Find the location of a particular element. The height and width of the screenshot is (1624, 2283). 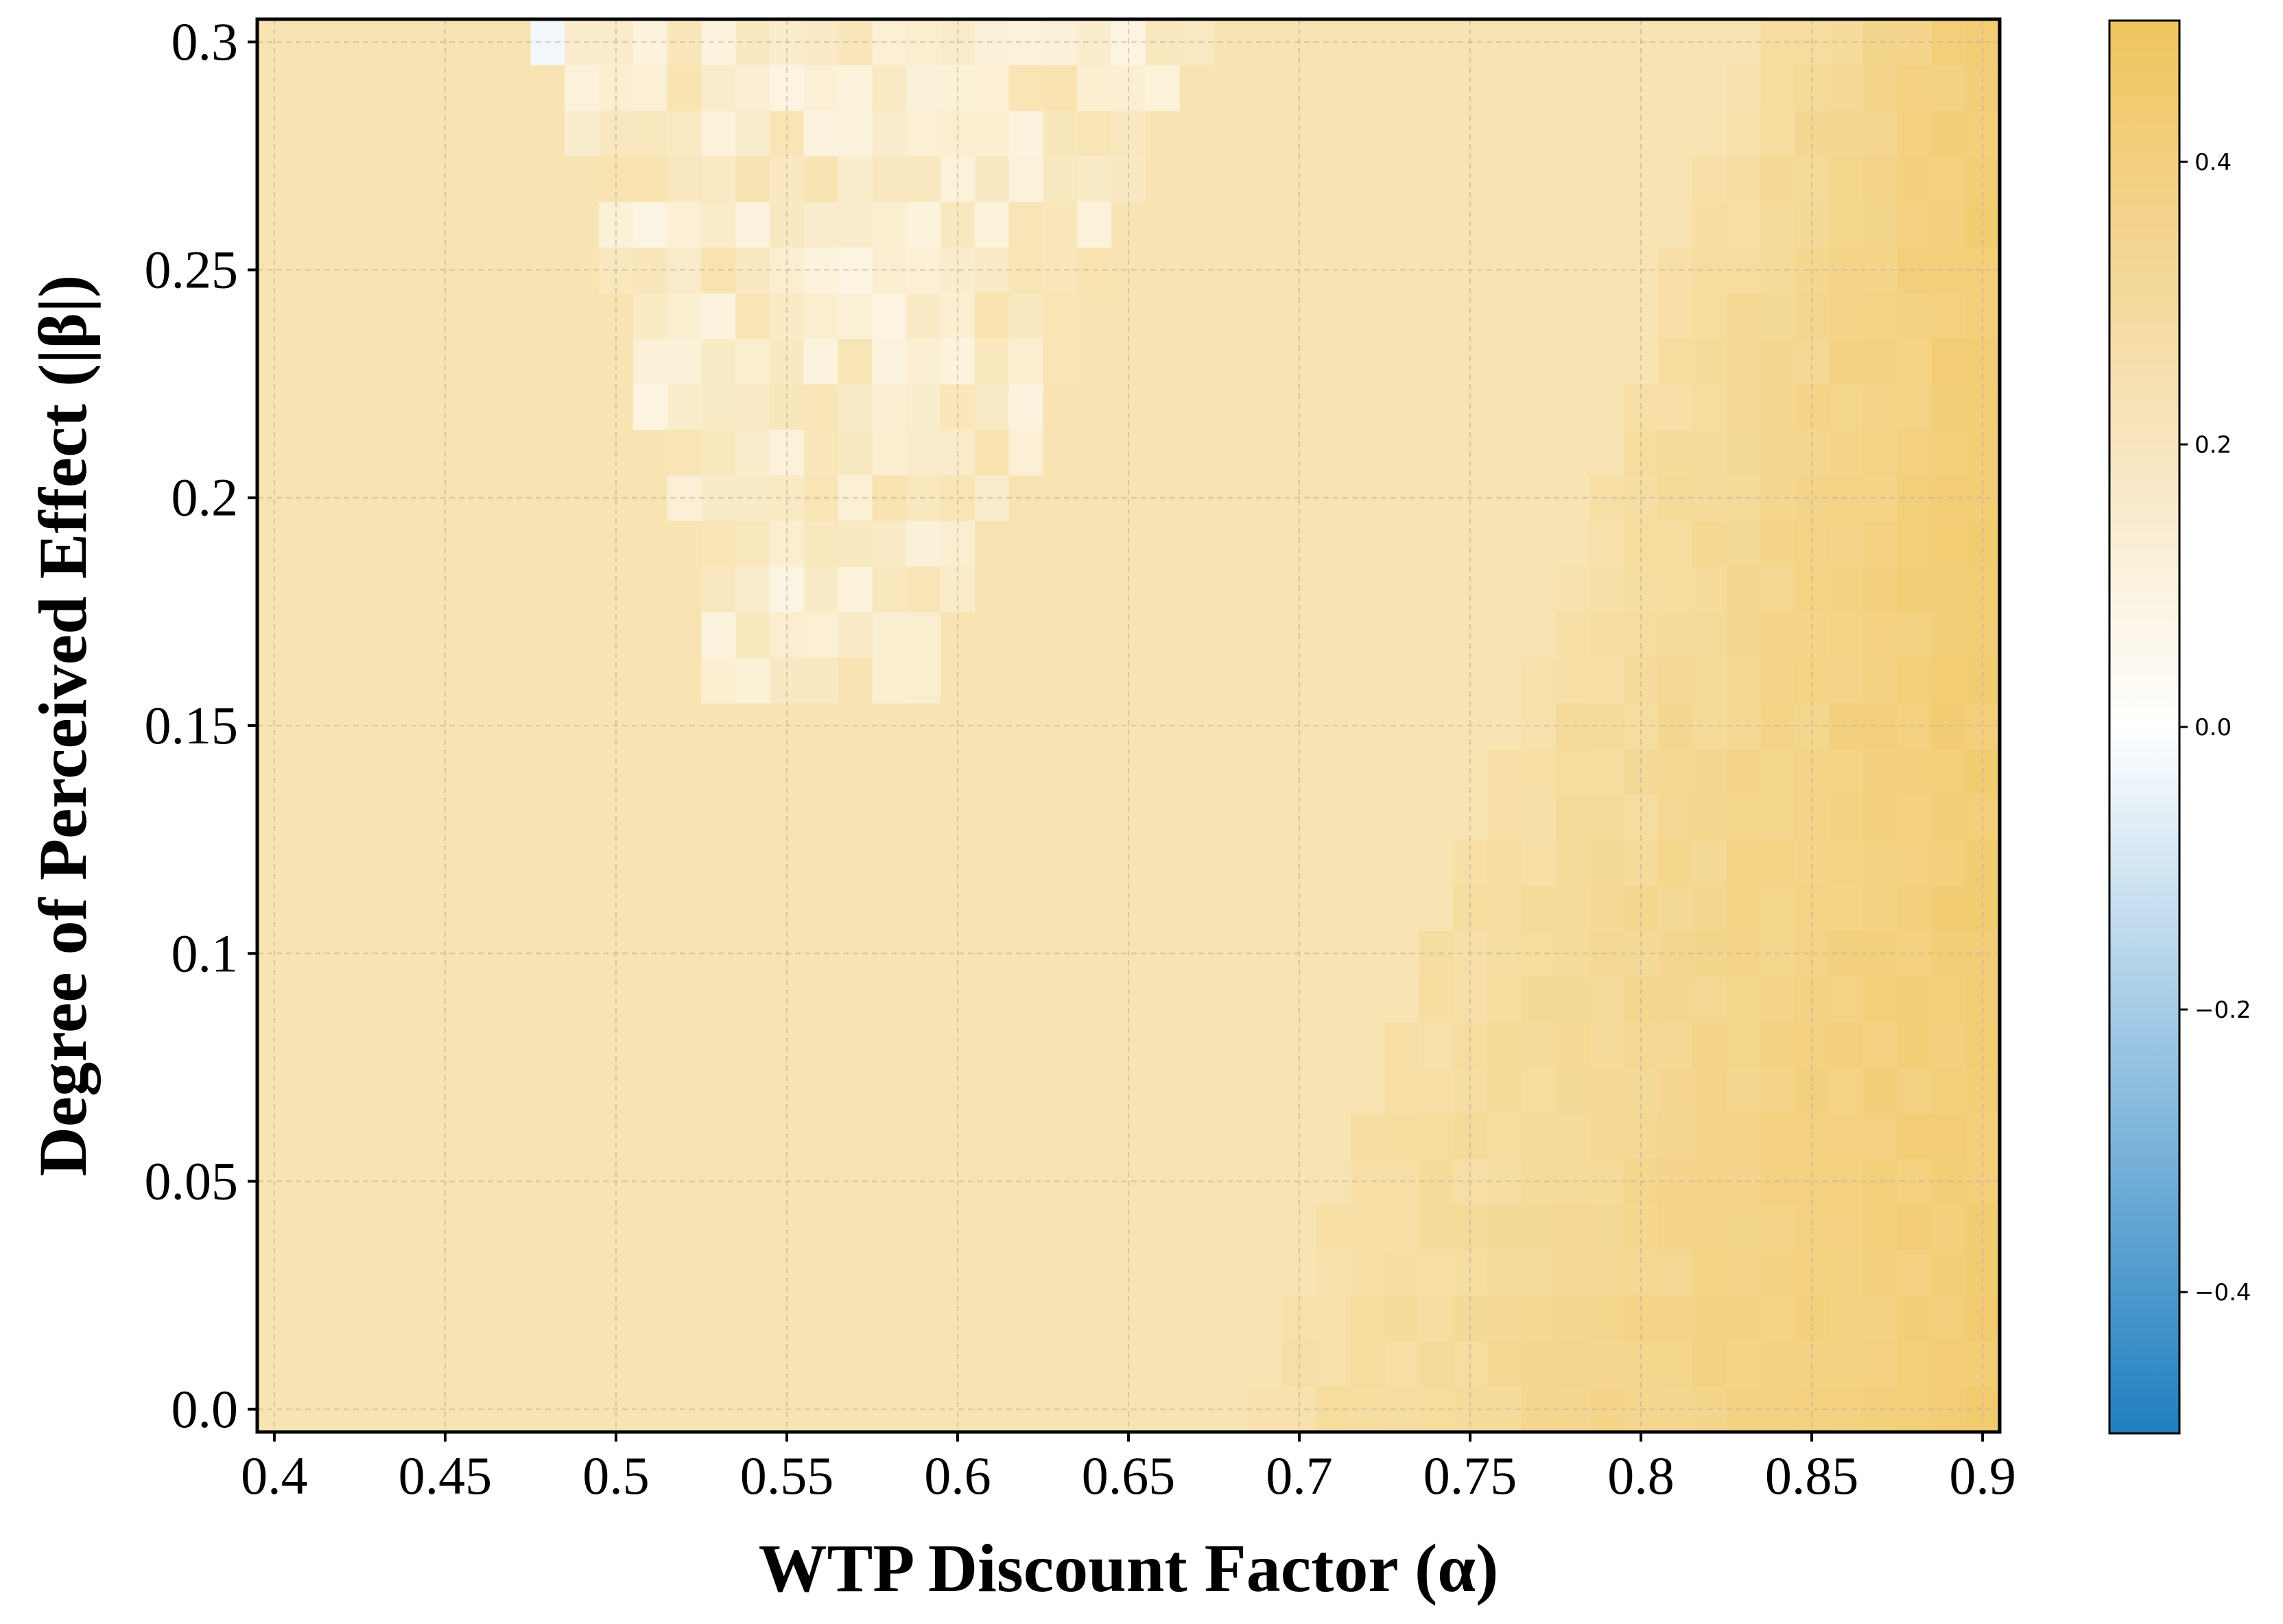

colorbar-tick-label: 0.2 is located at coordinates (2213, 445).